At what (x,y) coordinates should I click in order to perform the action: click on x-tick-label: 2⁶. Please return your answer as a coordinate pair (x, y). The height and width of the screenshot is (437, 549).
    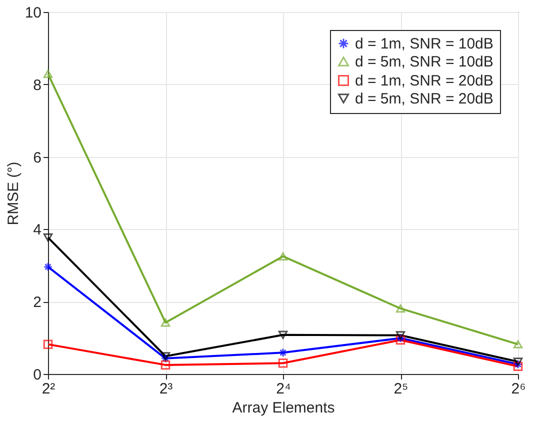
    Looking at the image, I should click on (518, 389).